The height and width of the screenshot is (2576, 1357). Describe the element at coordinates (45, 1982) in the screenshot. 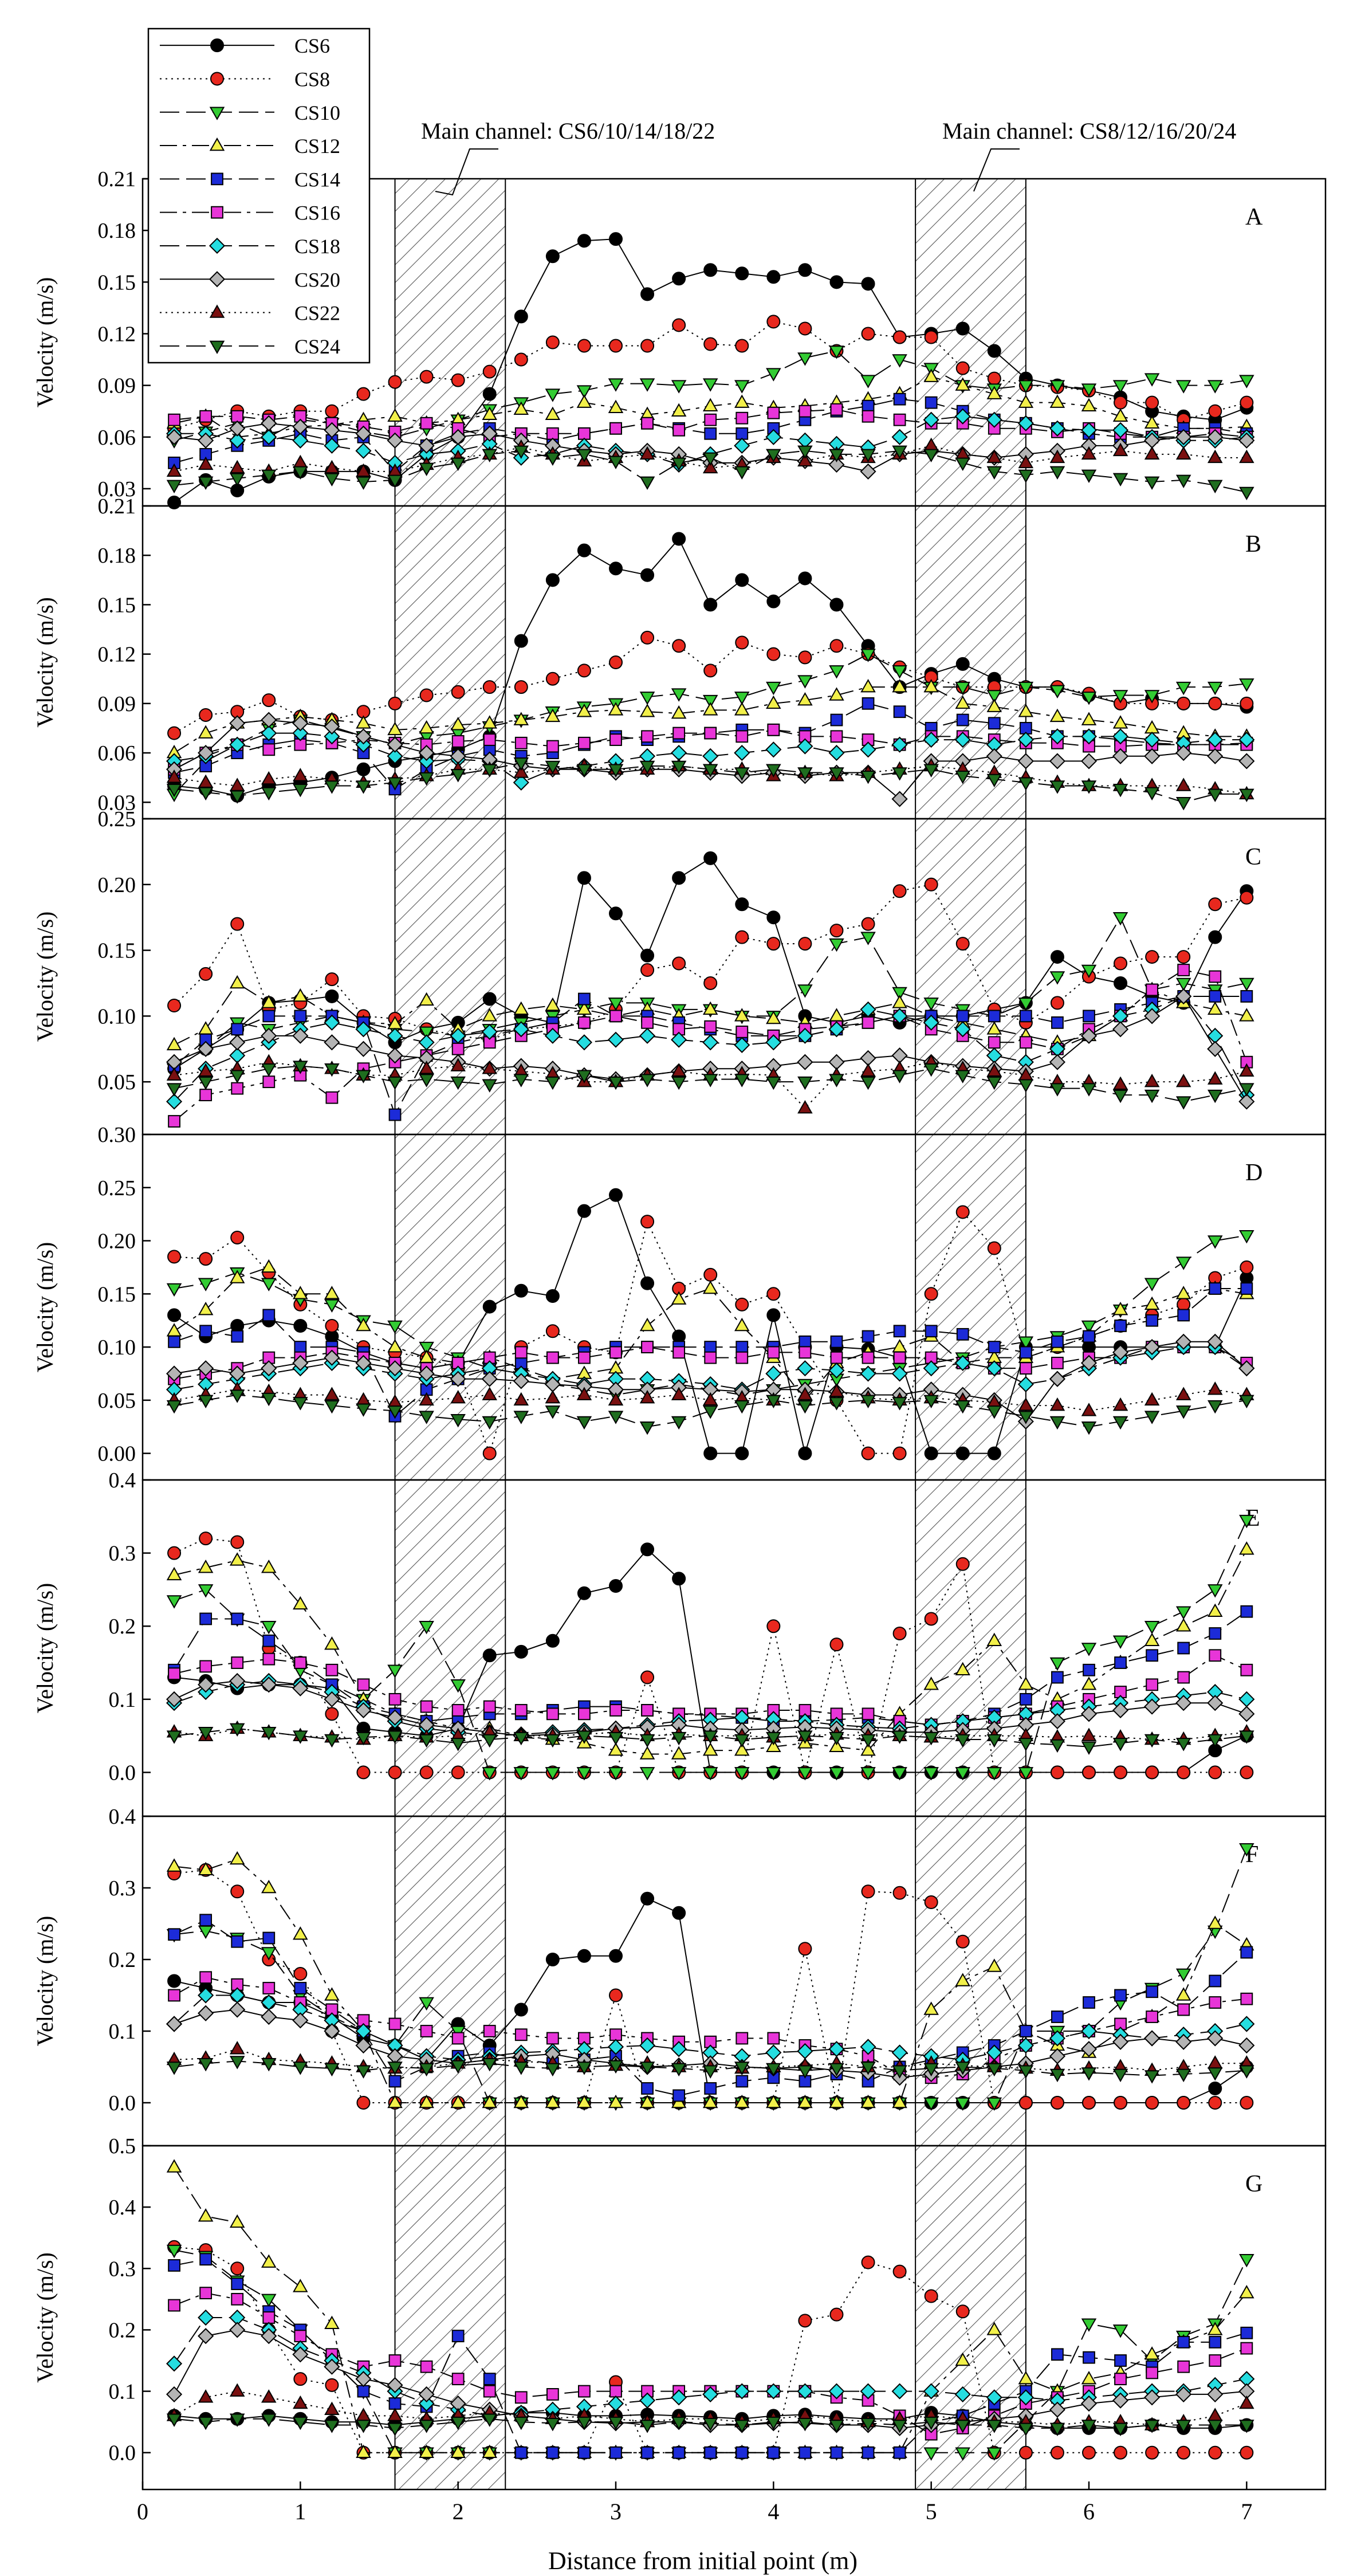

I see `y-axis-title: Velocity (m/s)` at that location.